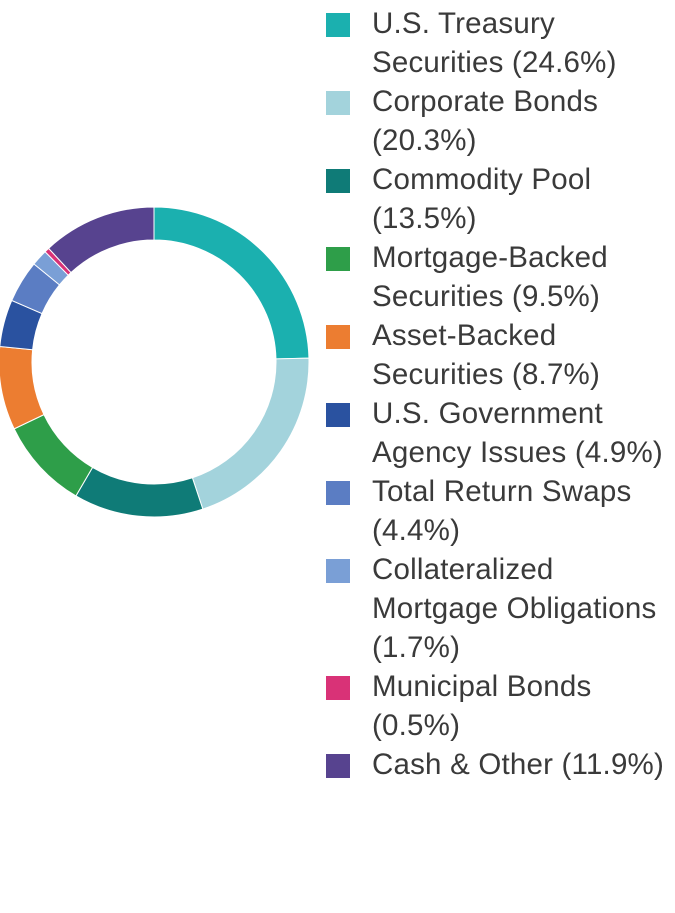  I want to click on legend-label: Total Return Swaps (4.4%), so click(502, 511).